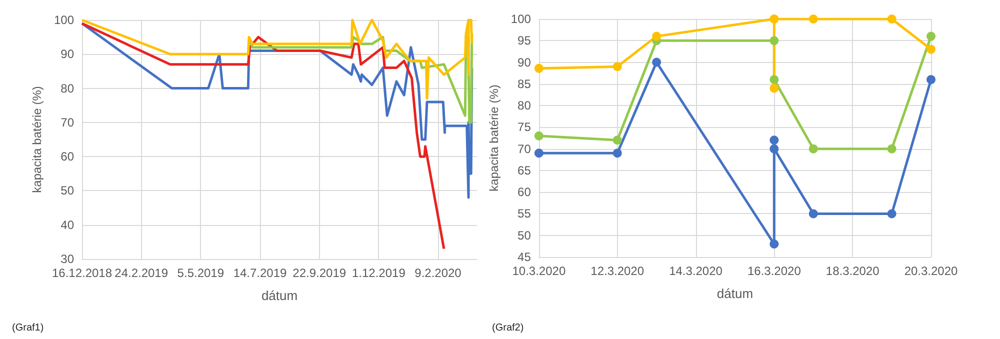  Describe the element at coordinates (379, 273) in the screenshot. I see `x-tick-label: 1.12.2019` at that location.